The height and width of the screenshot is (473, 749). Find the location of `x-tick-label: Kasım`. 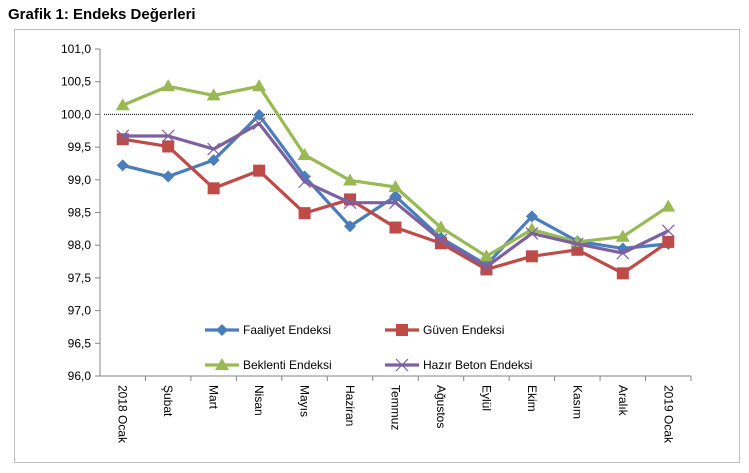

x-tick-label: Kasım is located at coordinates (577, 402).